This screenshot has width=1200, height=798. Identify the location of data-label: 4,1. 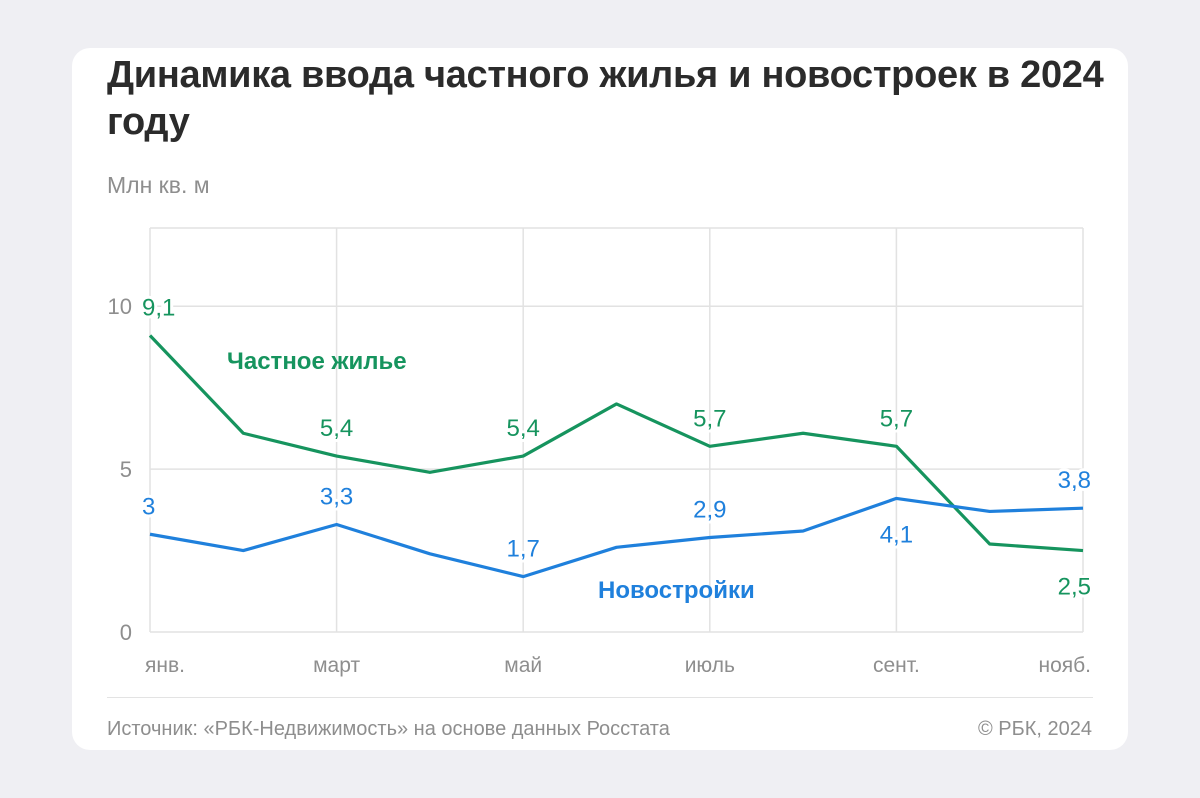
(896, 534).